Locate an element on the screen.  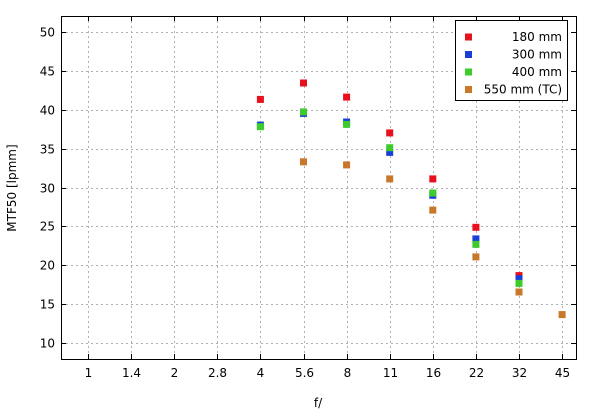
legend-marker-550-mm-tc is located at coordinates (468, 89).